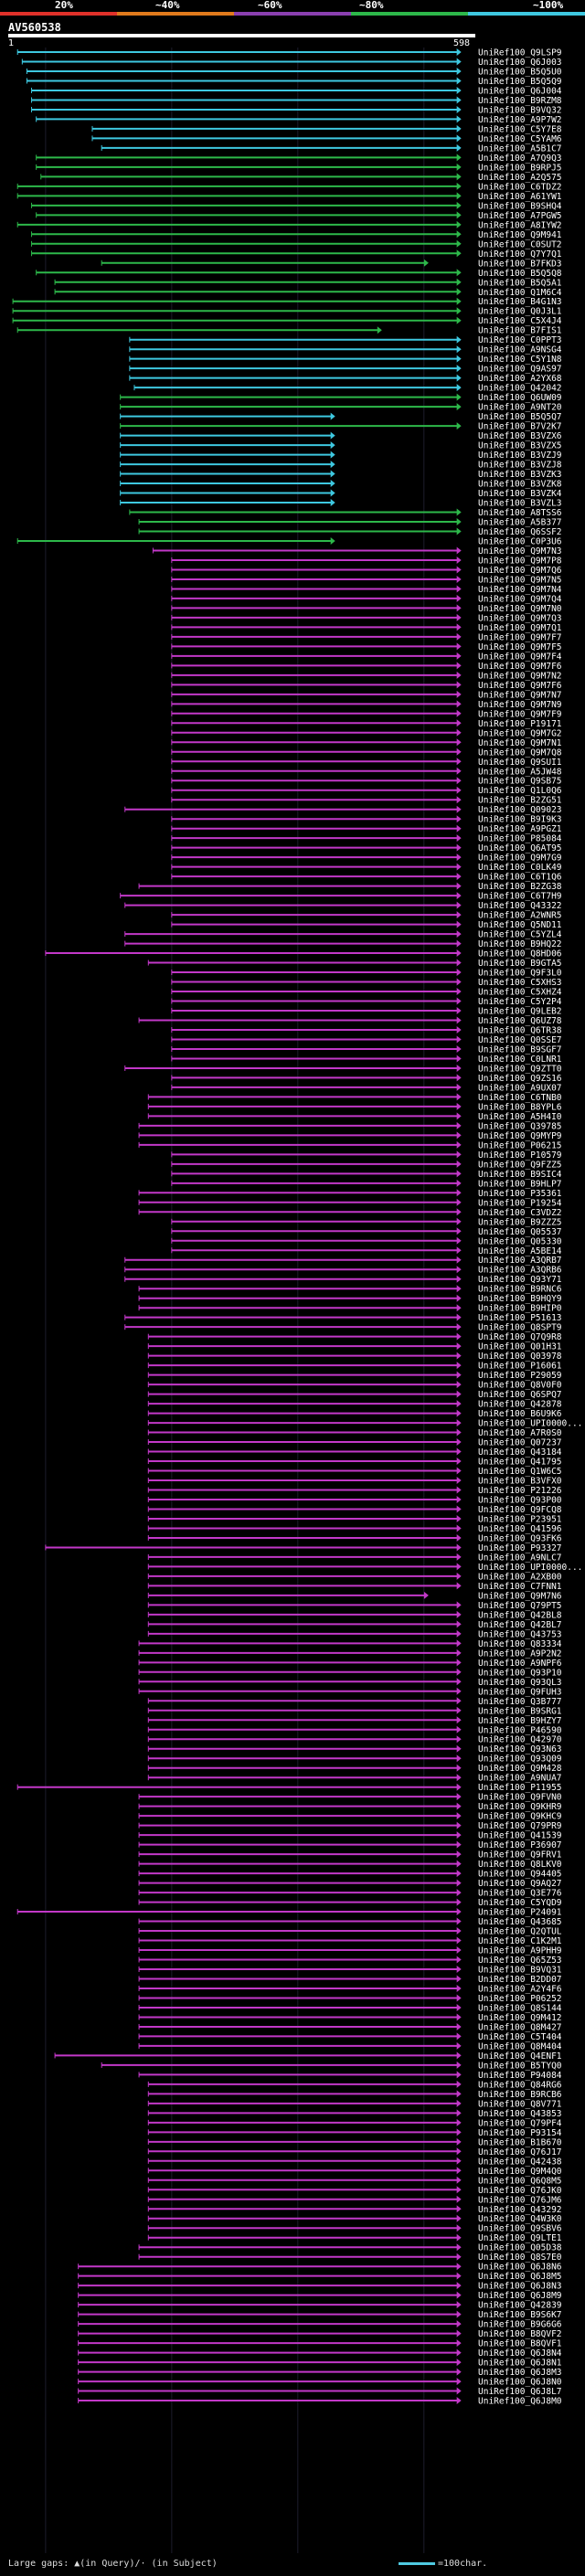  What do you see at coordinates (520, 235) in the screenshot?
I see `hit-label: UniRef100_Q9M941` at bounding box center [520, 235].